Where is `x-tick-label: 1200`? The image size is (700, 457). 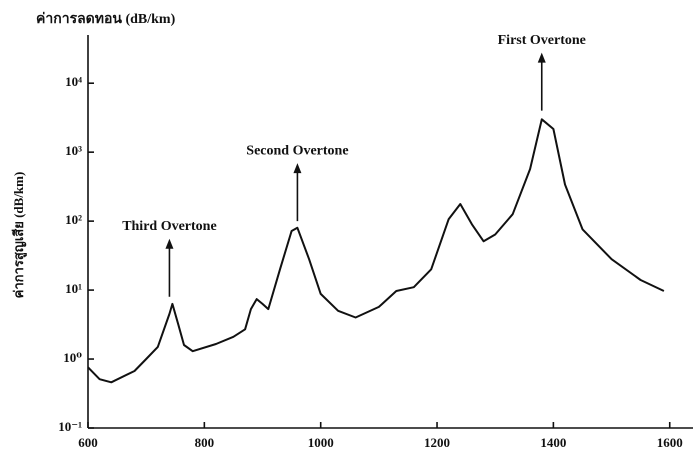
x-tick-label: 1200 is located at coordinates (437, 442).